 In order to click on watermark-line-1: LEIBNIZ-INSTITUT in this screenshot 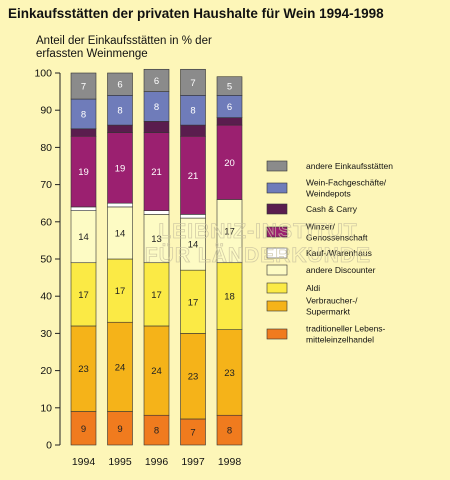, I will do `click(257, 231)`.